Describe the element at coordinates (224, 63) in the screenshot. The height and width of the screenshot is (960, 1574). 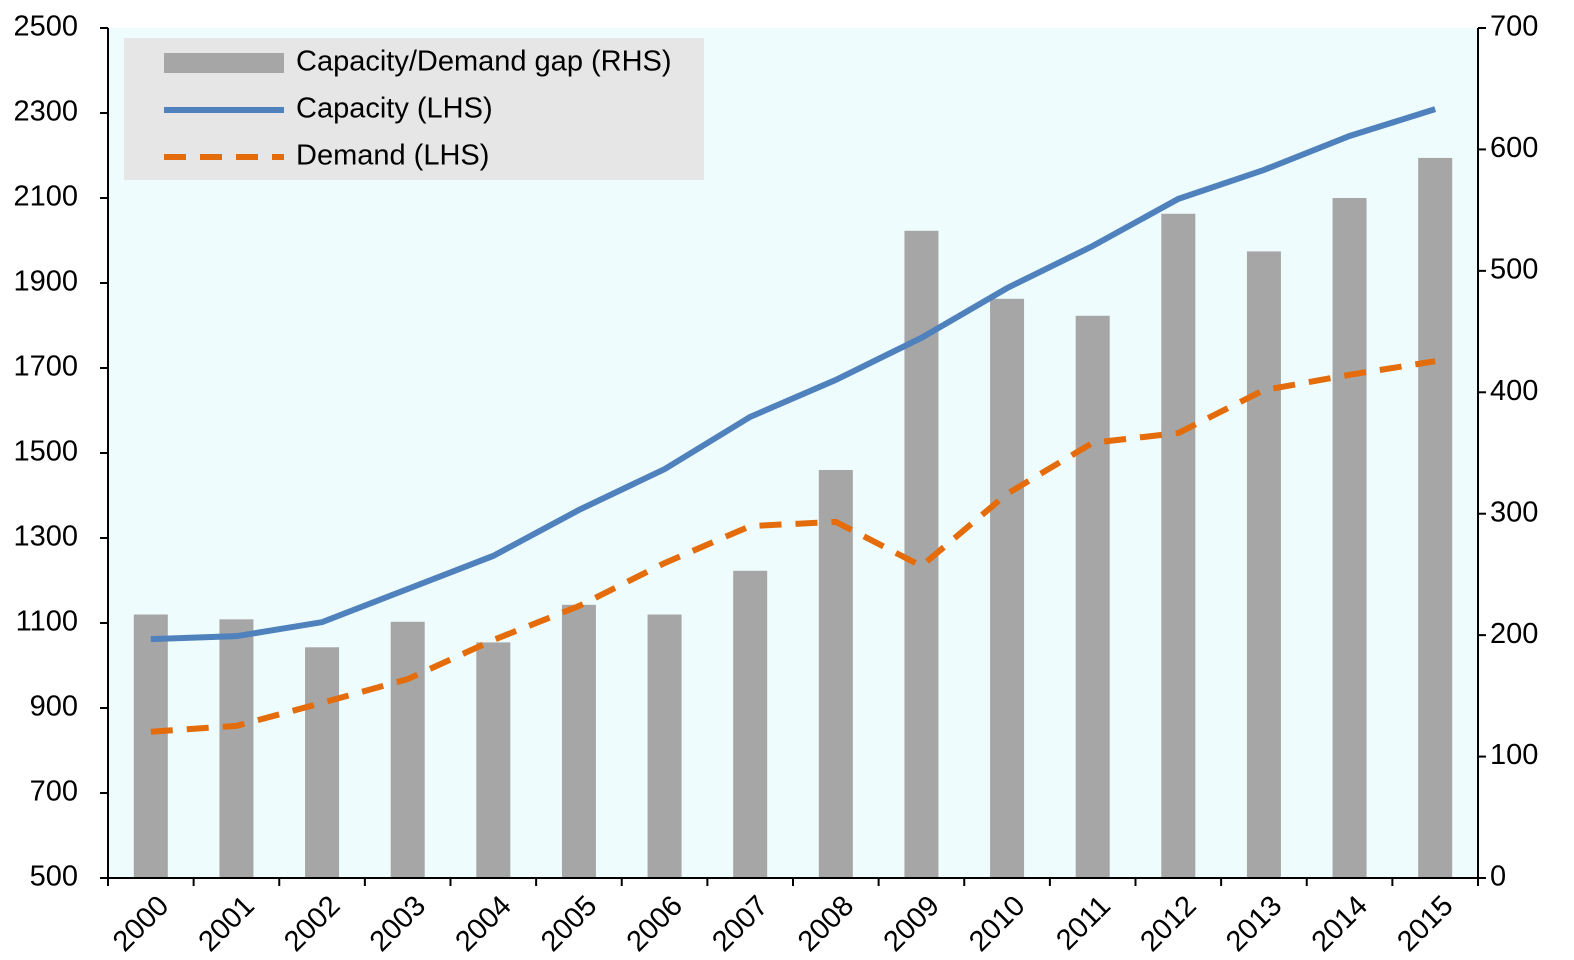
I see `legend-swatch` at that location.